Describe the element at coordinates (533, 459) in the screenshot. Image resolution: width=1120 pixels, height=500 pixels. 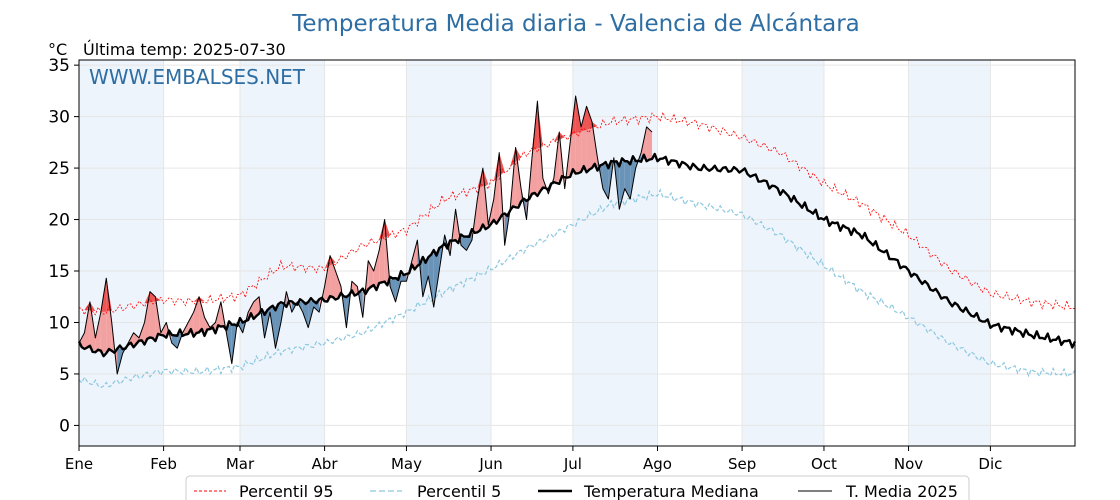
I see `x-axis: Ene Feb Mar Abr May Jun Jul Ago Sep Oct Nov Dic` at that location.